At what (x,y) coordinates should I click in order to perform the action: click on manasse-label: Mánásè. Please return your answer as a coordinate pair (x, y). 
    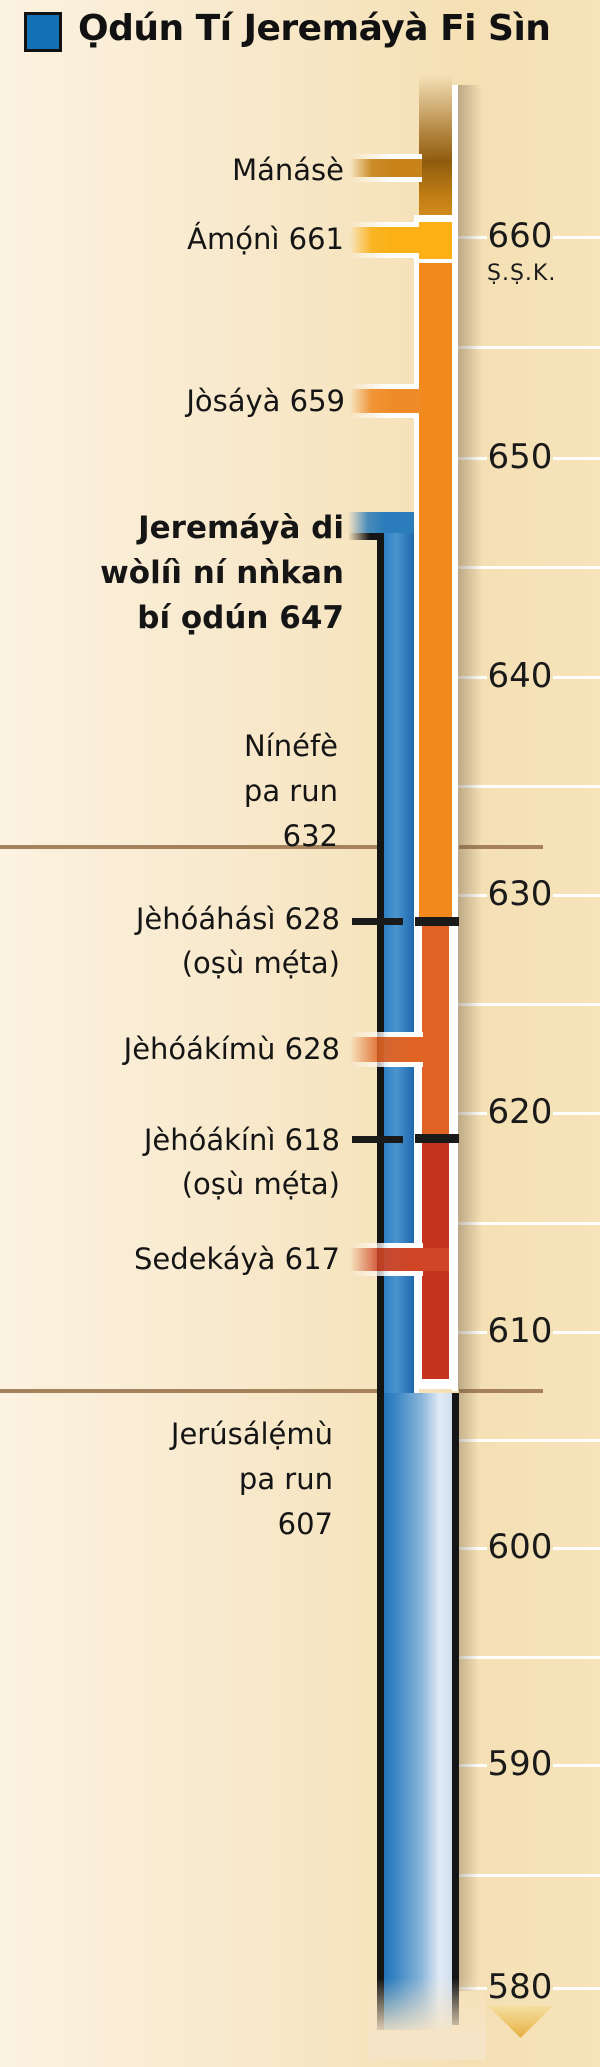
    Looking at the image, I should click on (288, 170).